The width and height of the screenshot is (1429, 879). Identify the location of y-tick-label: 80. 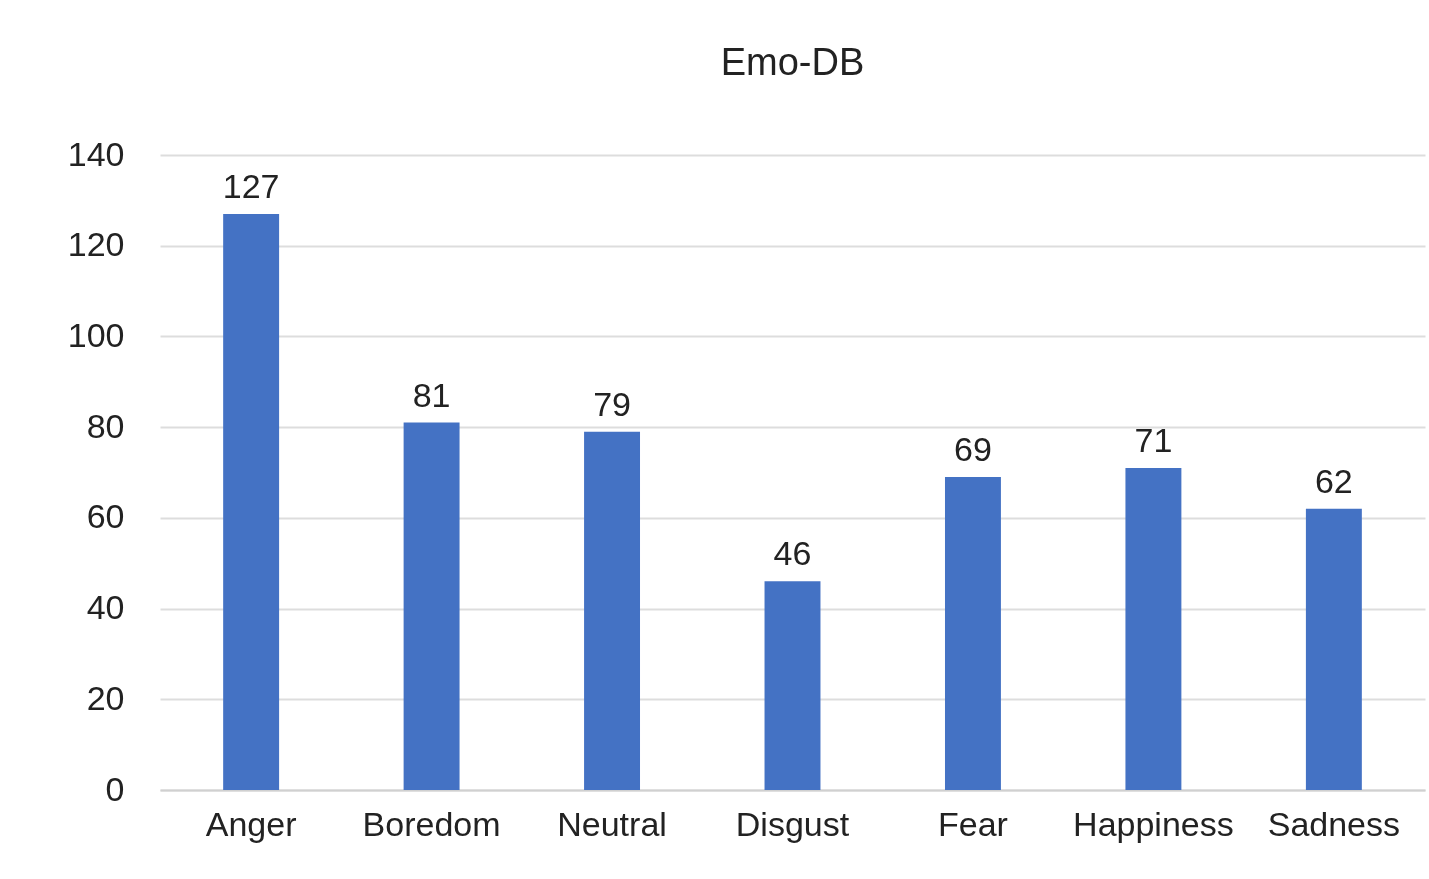
(105, 425).